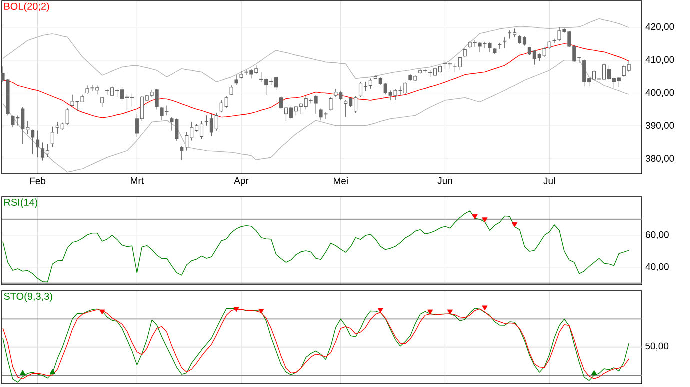  Describe the element at coordinates (241, 182) in the screenshot. I see `x-tick-label: Apr` at that location.